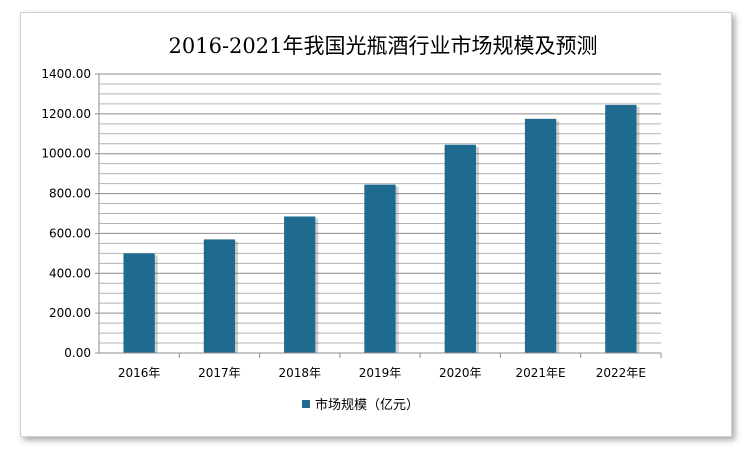 The height and width of the screenshot is (449, 750). I want to click on x-tick-label: 2016年, so click(139, 373).